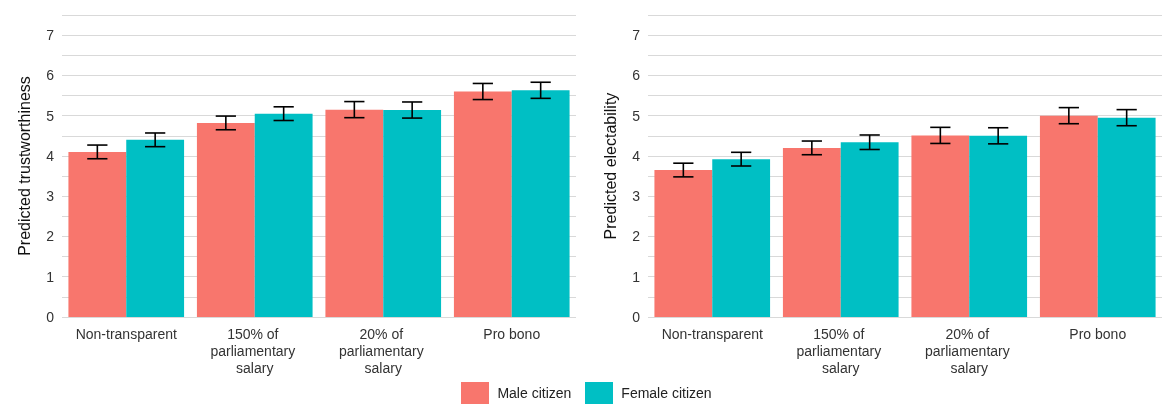 The image size is (1173, 409). I want to click on y-axis-title: Predicted electability, so click(610, 166).